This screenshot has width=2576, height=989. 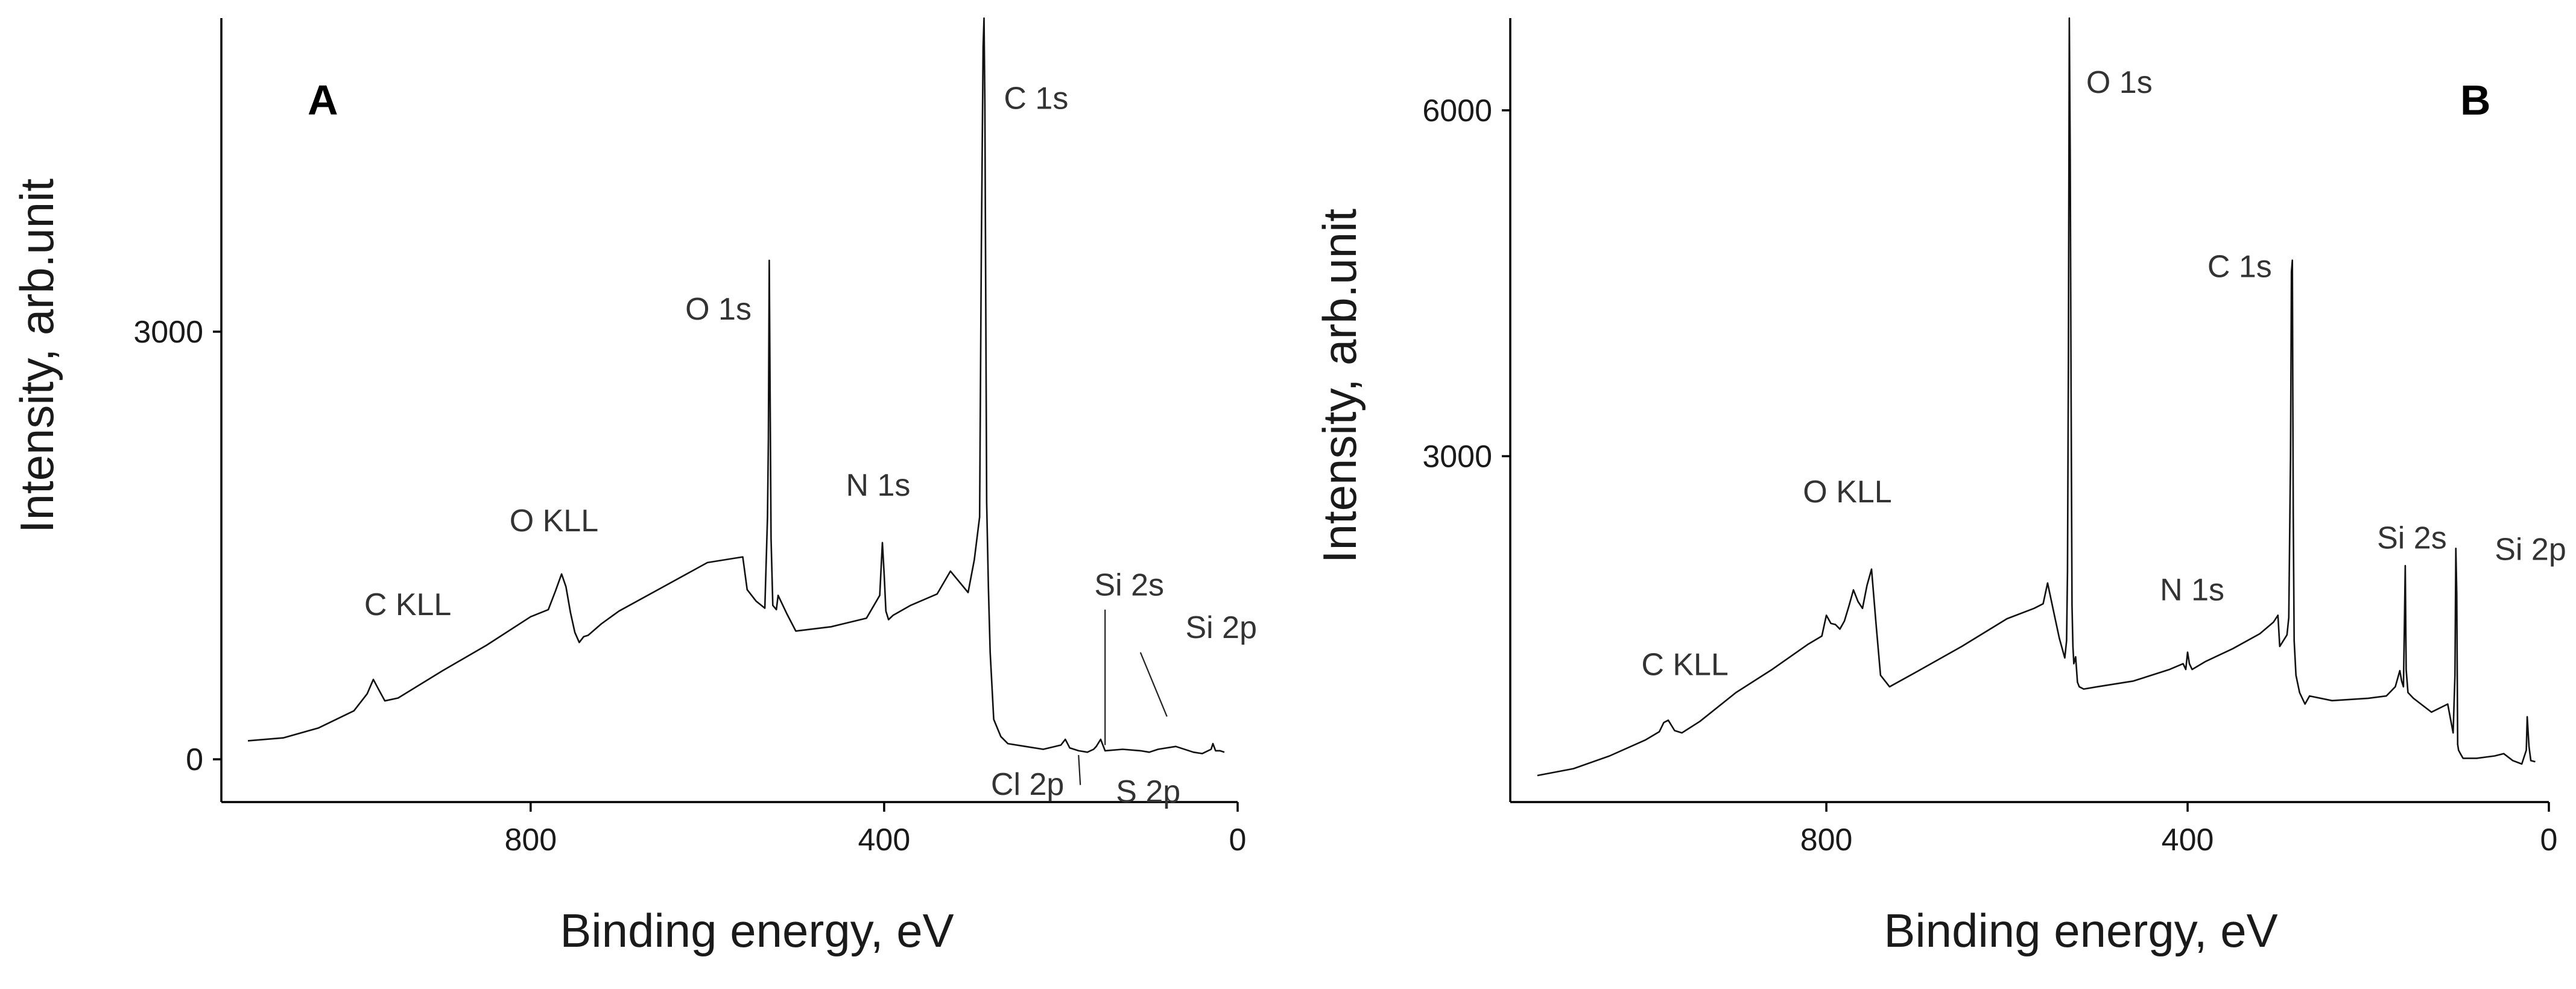 I want to click on panel-b-peak-label: Si 2p, so click(x=2530, y=549).